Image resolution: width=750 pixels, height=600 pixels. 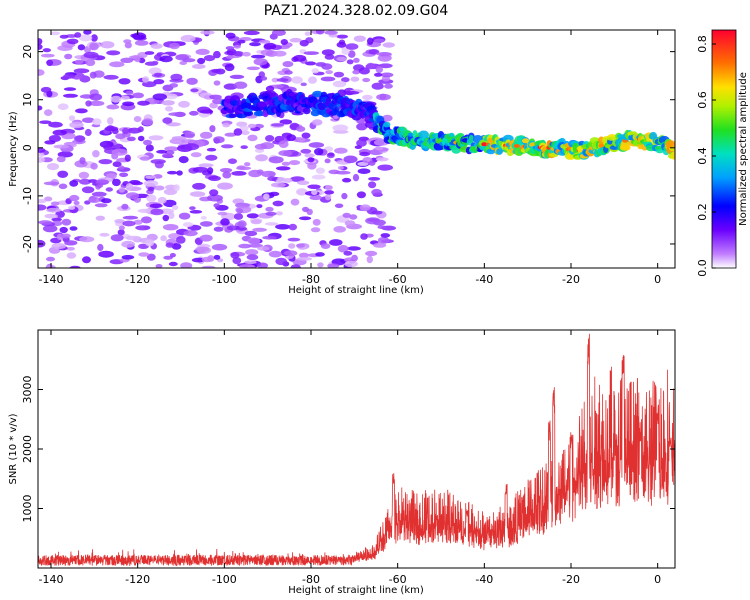 I want to click on snr-y-label: SNR (10 * v/v), so click(x=13, y=448).